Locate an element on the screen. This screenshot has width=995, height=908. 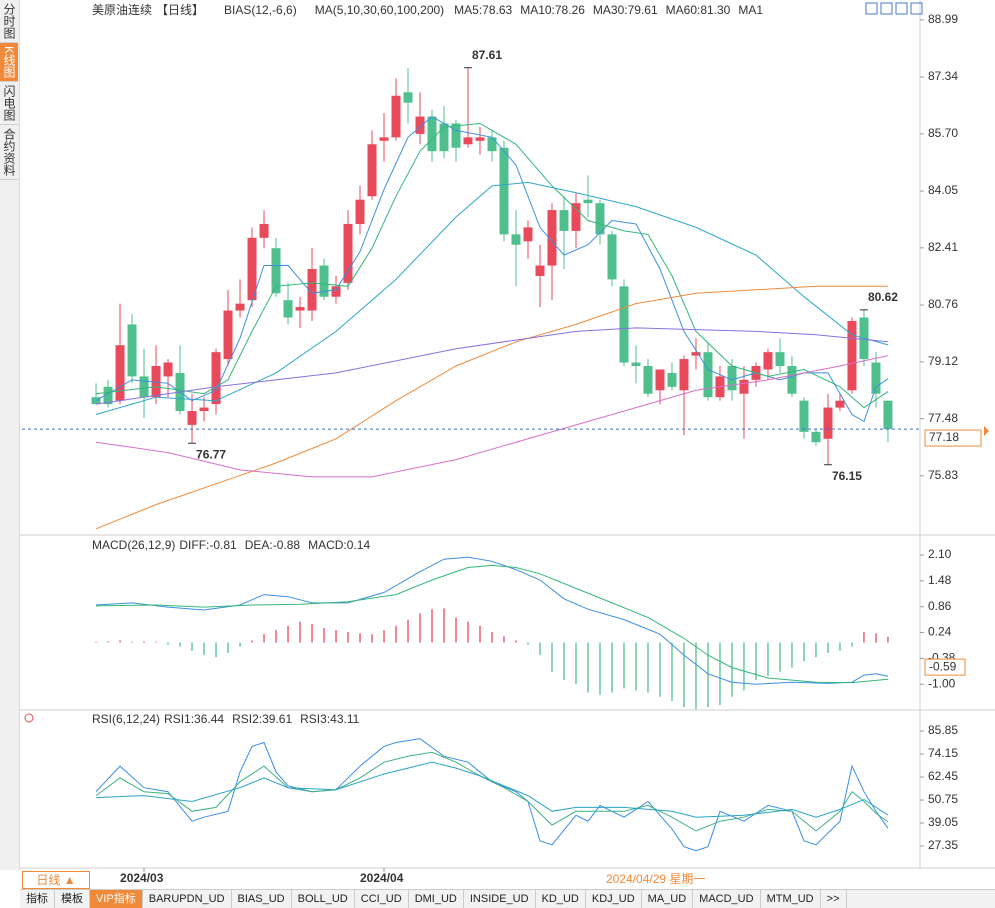
toolbar-button: >> is located at coordinates (834, 899).